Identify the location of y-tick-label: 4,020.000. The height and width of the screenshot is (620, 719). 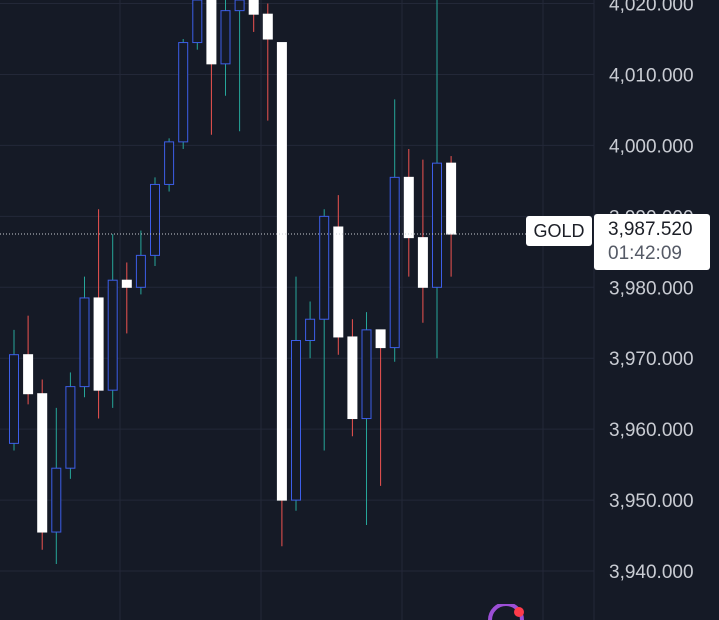
(651, 8).